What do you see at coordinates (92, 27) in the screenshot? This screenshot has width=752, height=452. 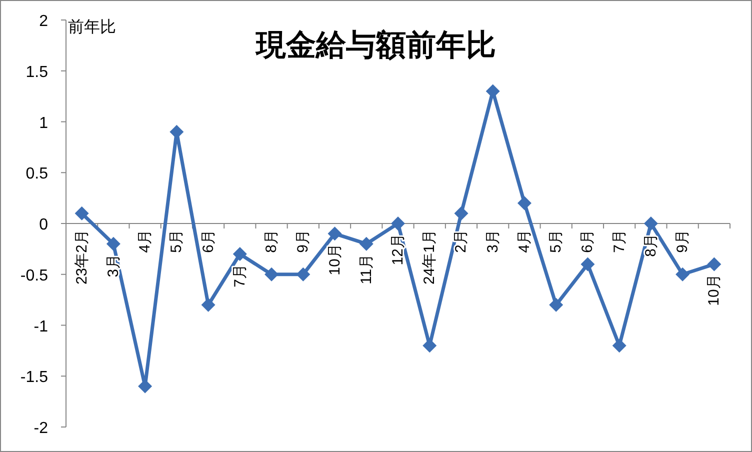 I see `y-axis-title: 前年比` at bounding box center [92, 27].